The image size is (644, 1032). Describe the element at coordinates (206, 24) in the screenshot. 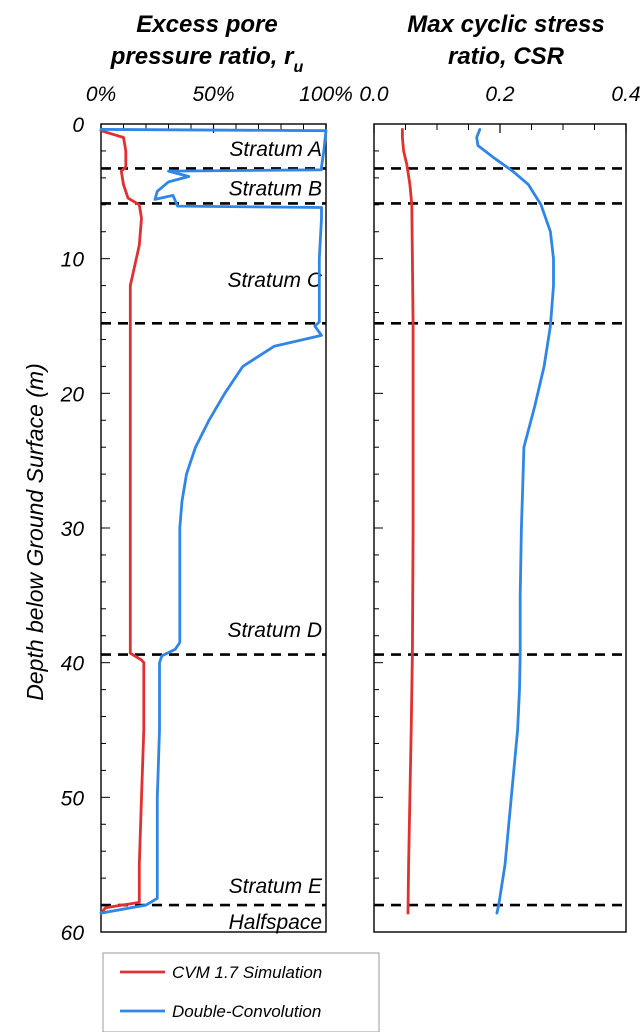

I see `left-title-line-1: Excess pore` at that location.